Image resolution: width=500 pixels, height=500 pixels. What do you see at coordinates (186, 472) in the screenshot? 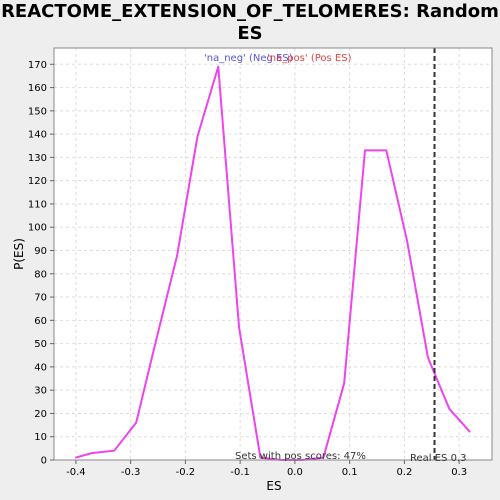
I see `x-tick-label: -0.2` at bounding box center [186, 472].